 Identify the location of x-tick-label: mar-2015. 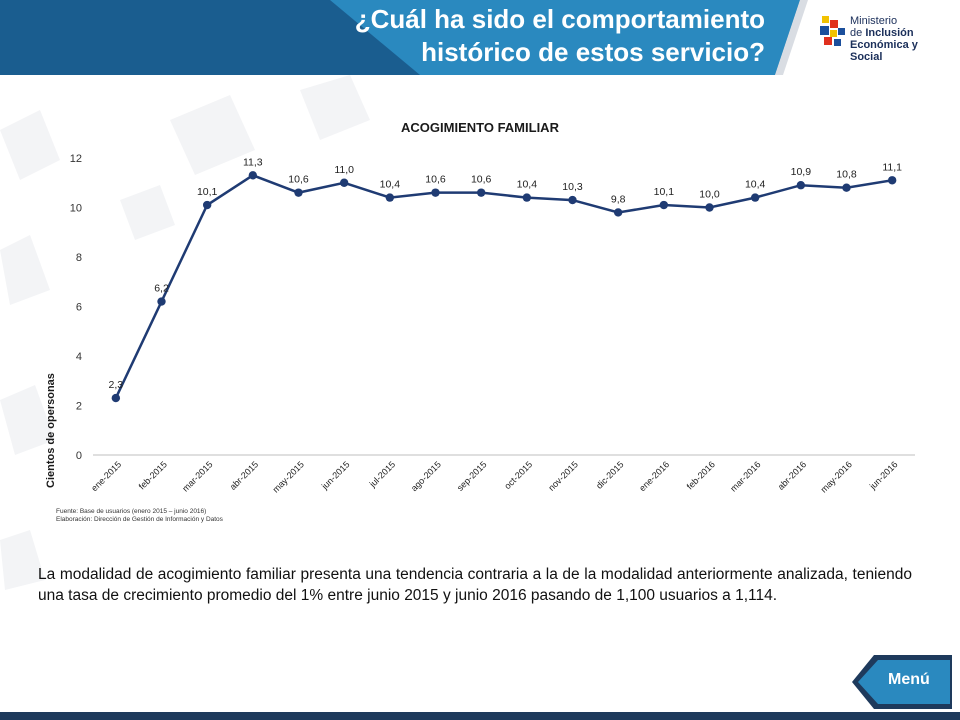
(197, 476).